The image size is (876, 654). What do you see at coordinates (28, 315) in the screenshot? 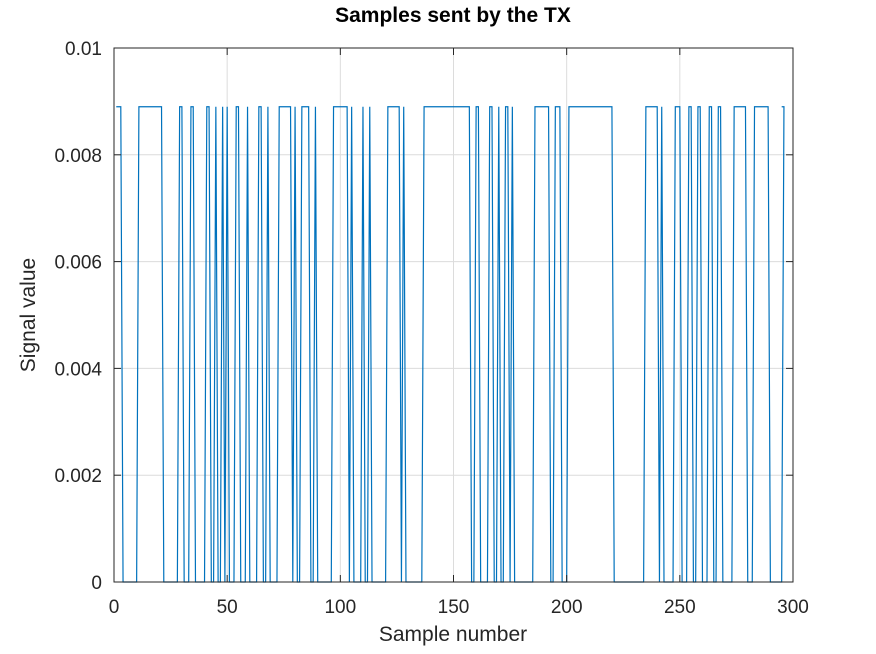
I see `y-axis-label: Signal value` at bounding box center [28, 315].